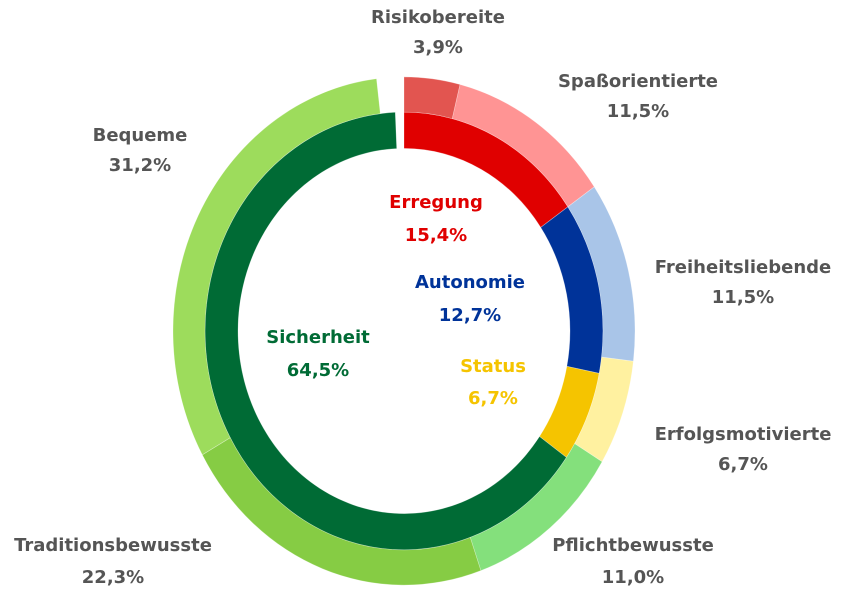 This screenshot has width=850, height=589. Describe the element at coordinates (140, 135) in the screenshot. I see `category-label: Bequeme` at that location.